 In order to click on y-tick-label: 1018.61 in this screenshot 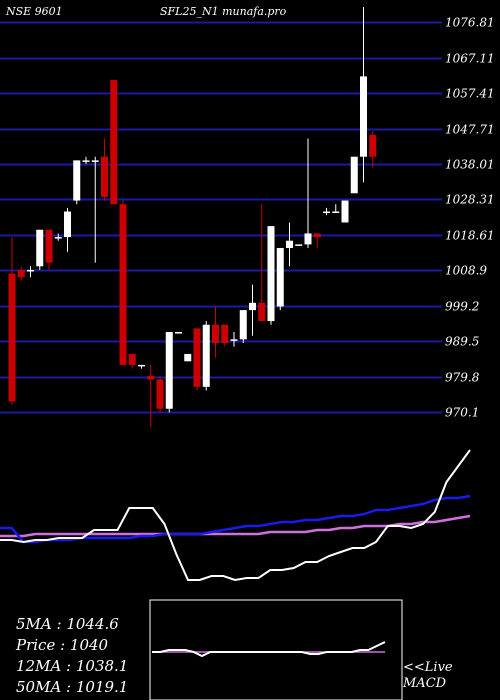, I will do `click(470, 236)`.